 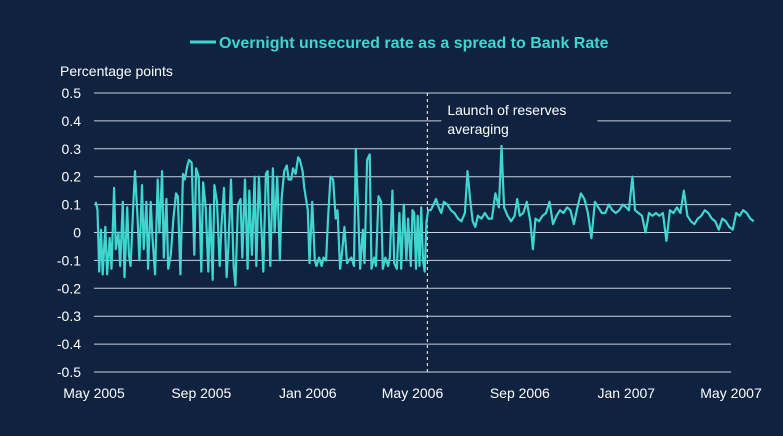 I want to click on y-tick-label: -0.3, so click(x=69, y=316).